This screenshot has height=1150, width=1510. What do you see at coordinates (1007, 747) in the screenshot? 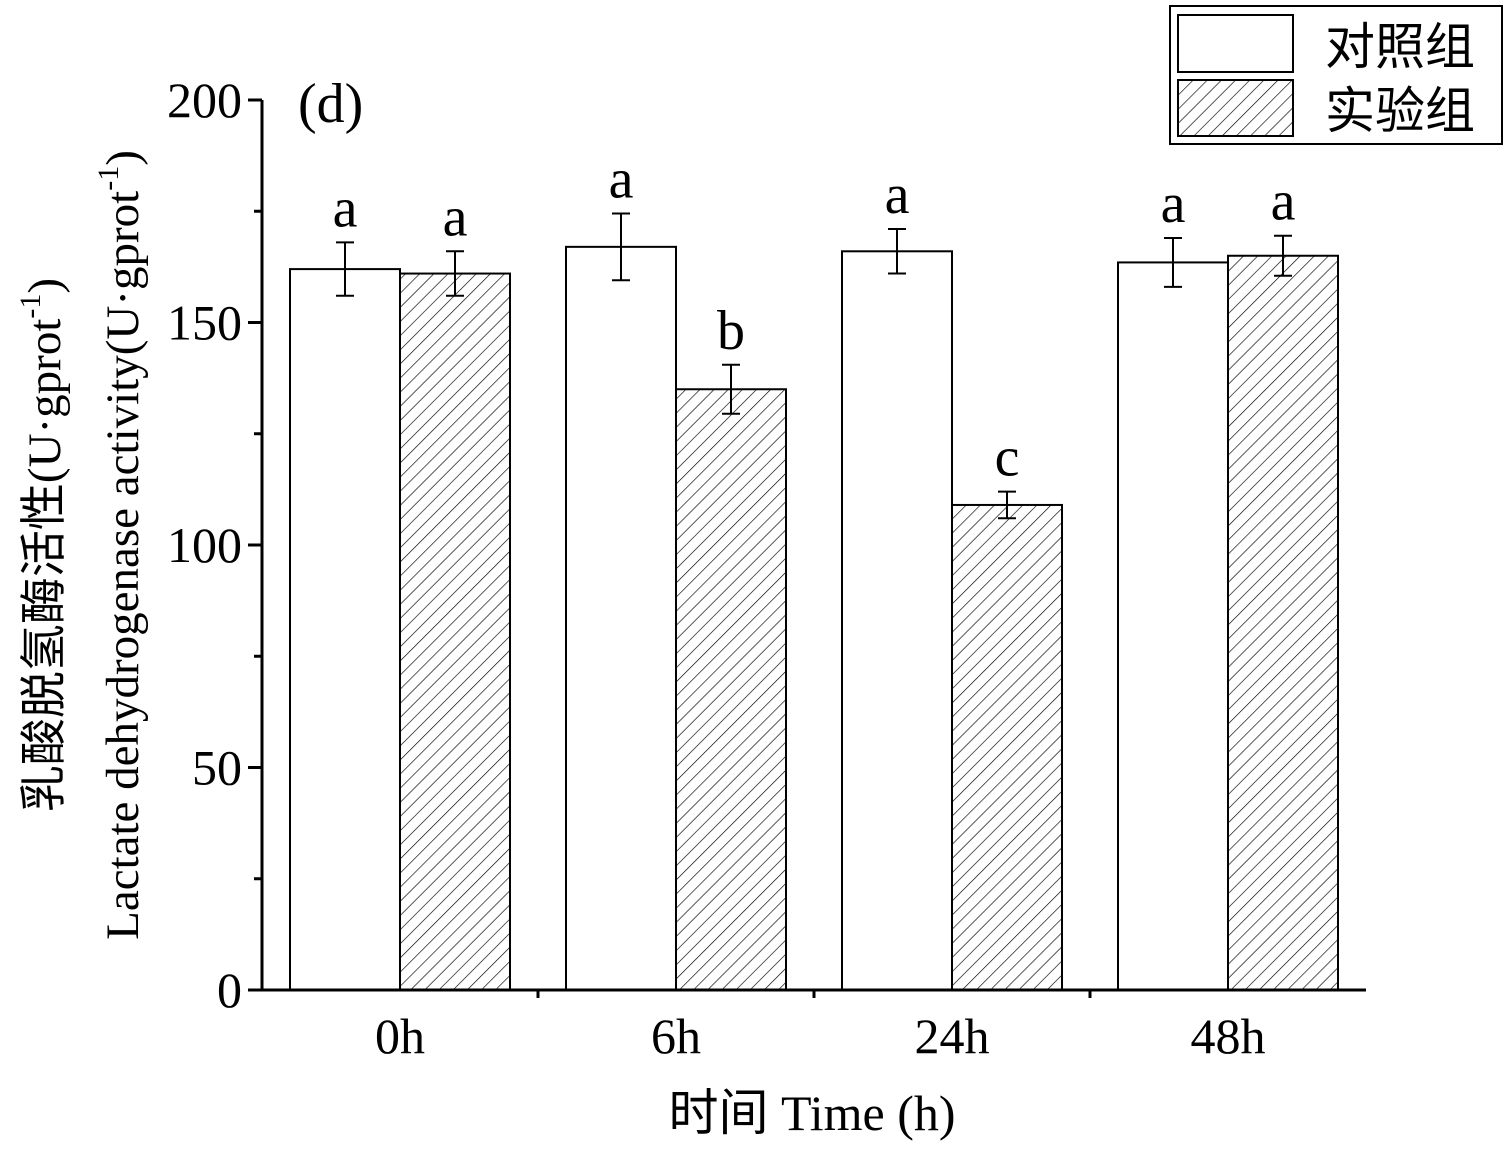
I see `bar-experimental-24h` at bounding box center [1007, 747].